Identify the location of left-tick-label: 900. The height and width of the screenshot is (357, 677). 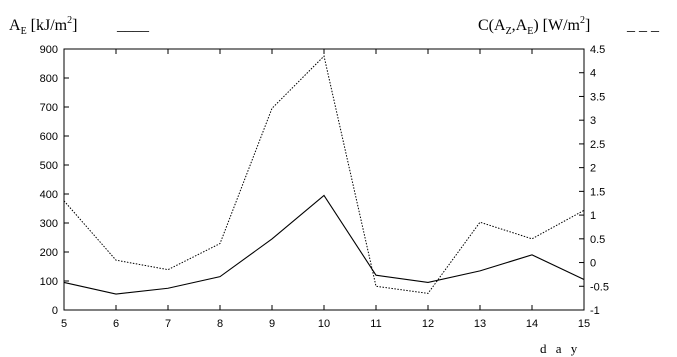
(49, 50).